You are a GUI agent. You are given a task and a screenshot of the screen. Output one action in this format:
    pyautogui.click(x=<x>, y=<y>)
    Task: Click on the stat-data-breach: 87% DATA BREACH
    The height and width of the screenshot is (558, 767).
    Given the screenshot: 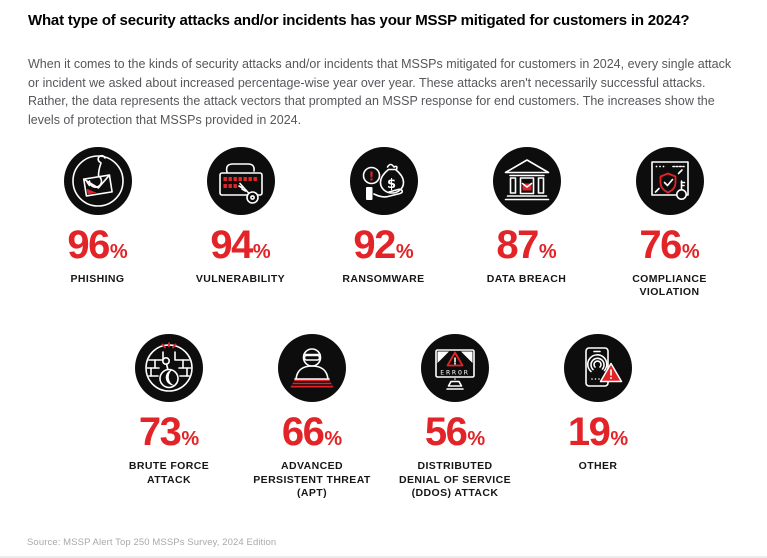 What is the action you would take?
    pyautogui.click(x=526, y=223)
    